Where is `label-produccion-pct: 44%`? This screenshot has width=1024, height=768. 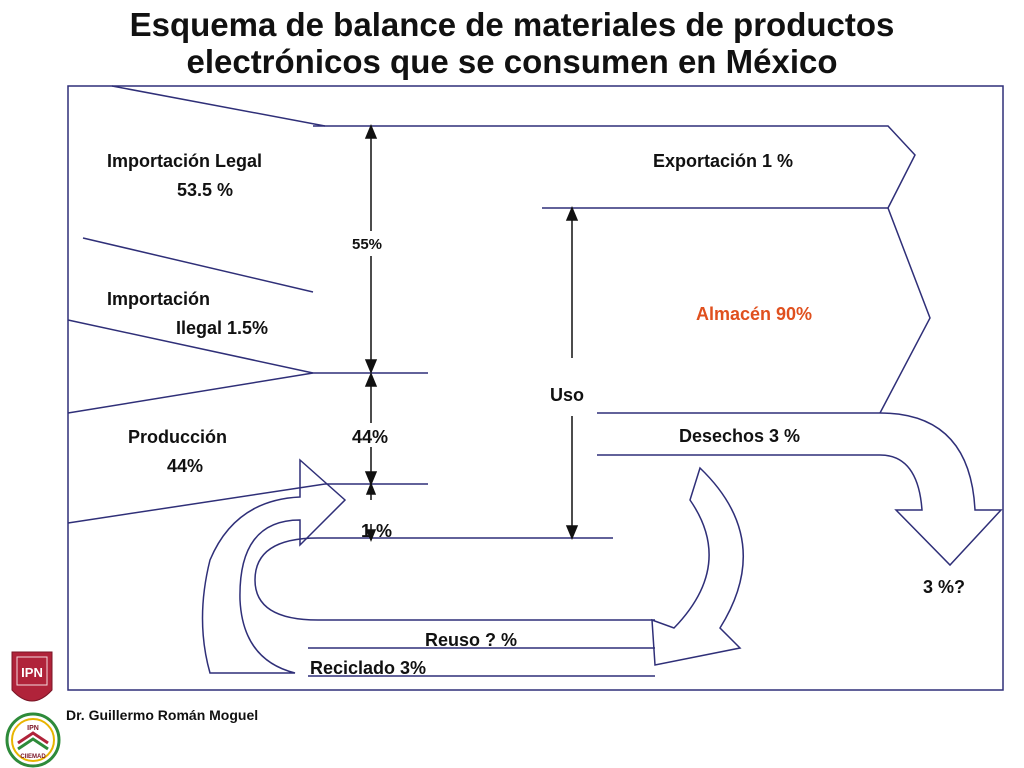
label-produccion-pct: 44% is located at coordinates (185, 466).